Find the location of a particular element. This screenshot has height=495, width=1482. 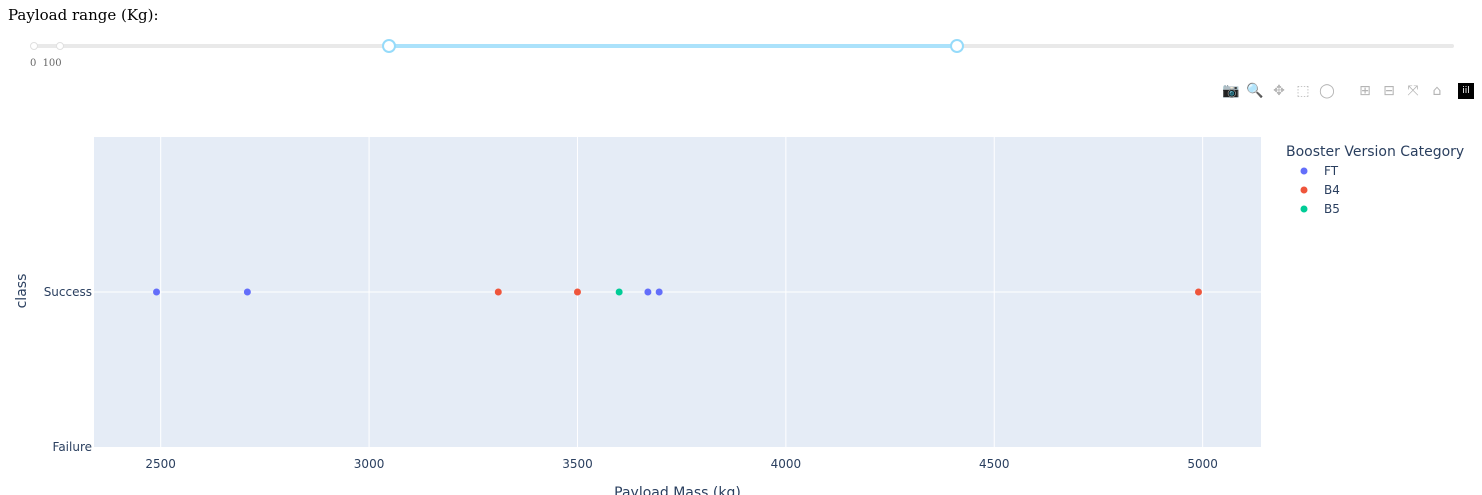

legend-item-b4: B4 is located at coordinates (1320, 190).